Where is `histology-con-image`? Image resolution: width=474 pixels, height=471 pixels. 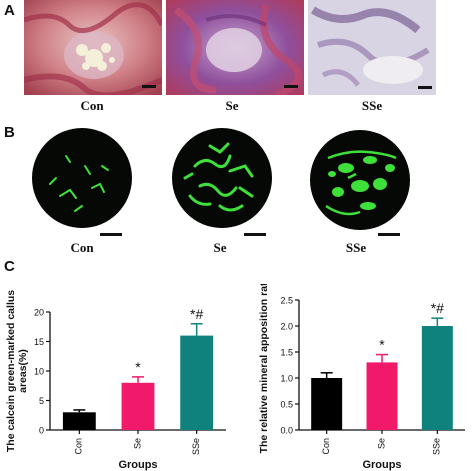
histology-con-image is located at coordinates (93, 47).